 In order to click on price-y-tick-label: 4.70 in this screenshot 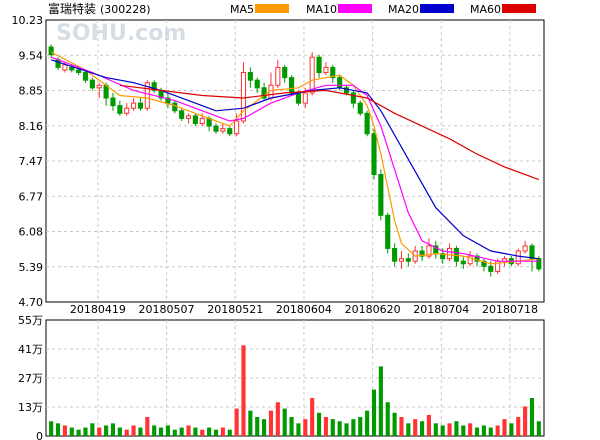, I will do `click(31, 302)`.